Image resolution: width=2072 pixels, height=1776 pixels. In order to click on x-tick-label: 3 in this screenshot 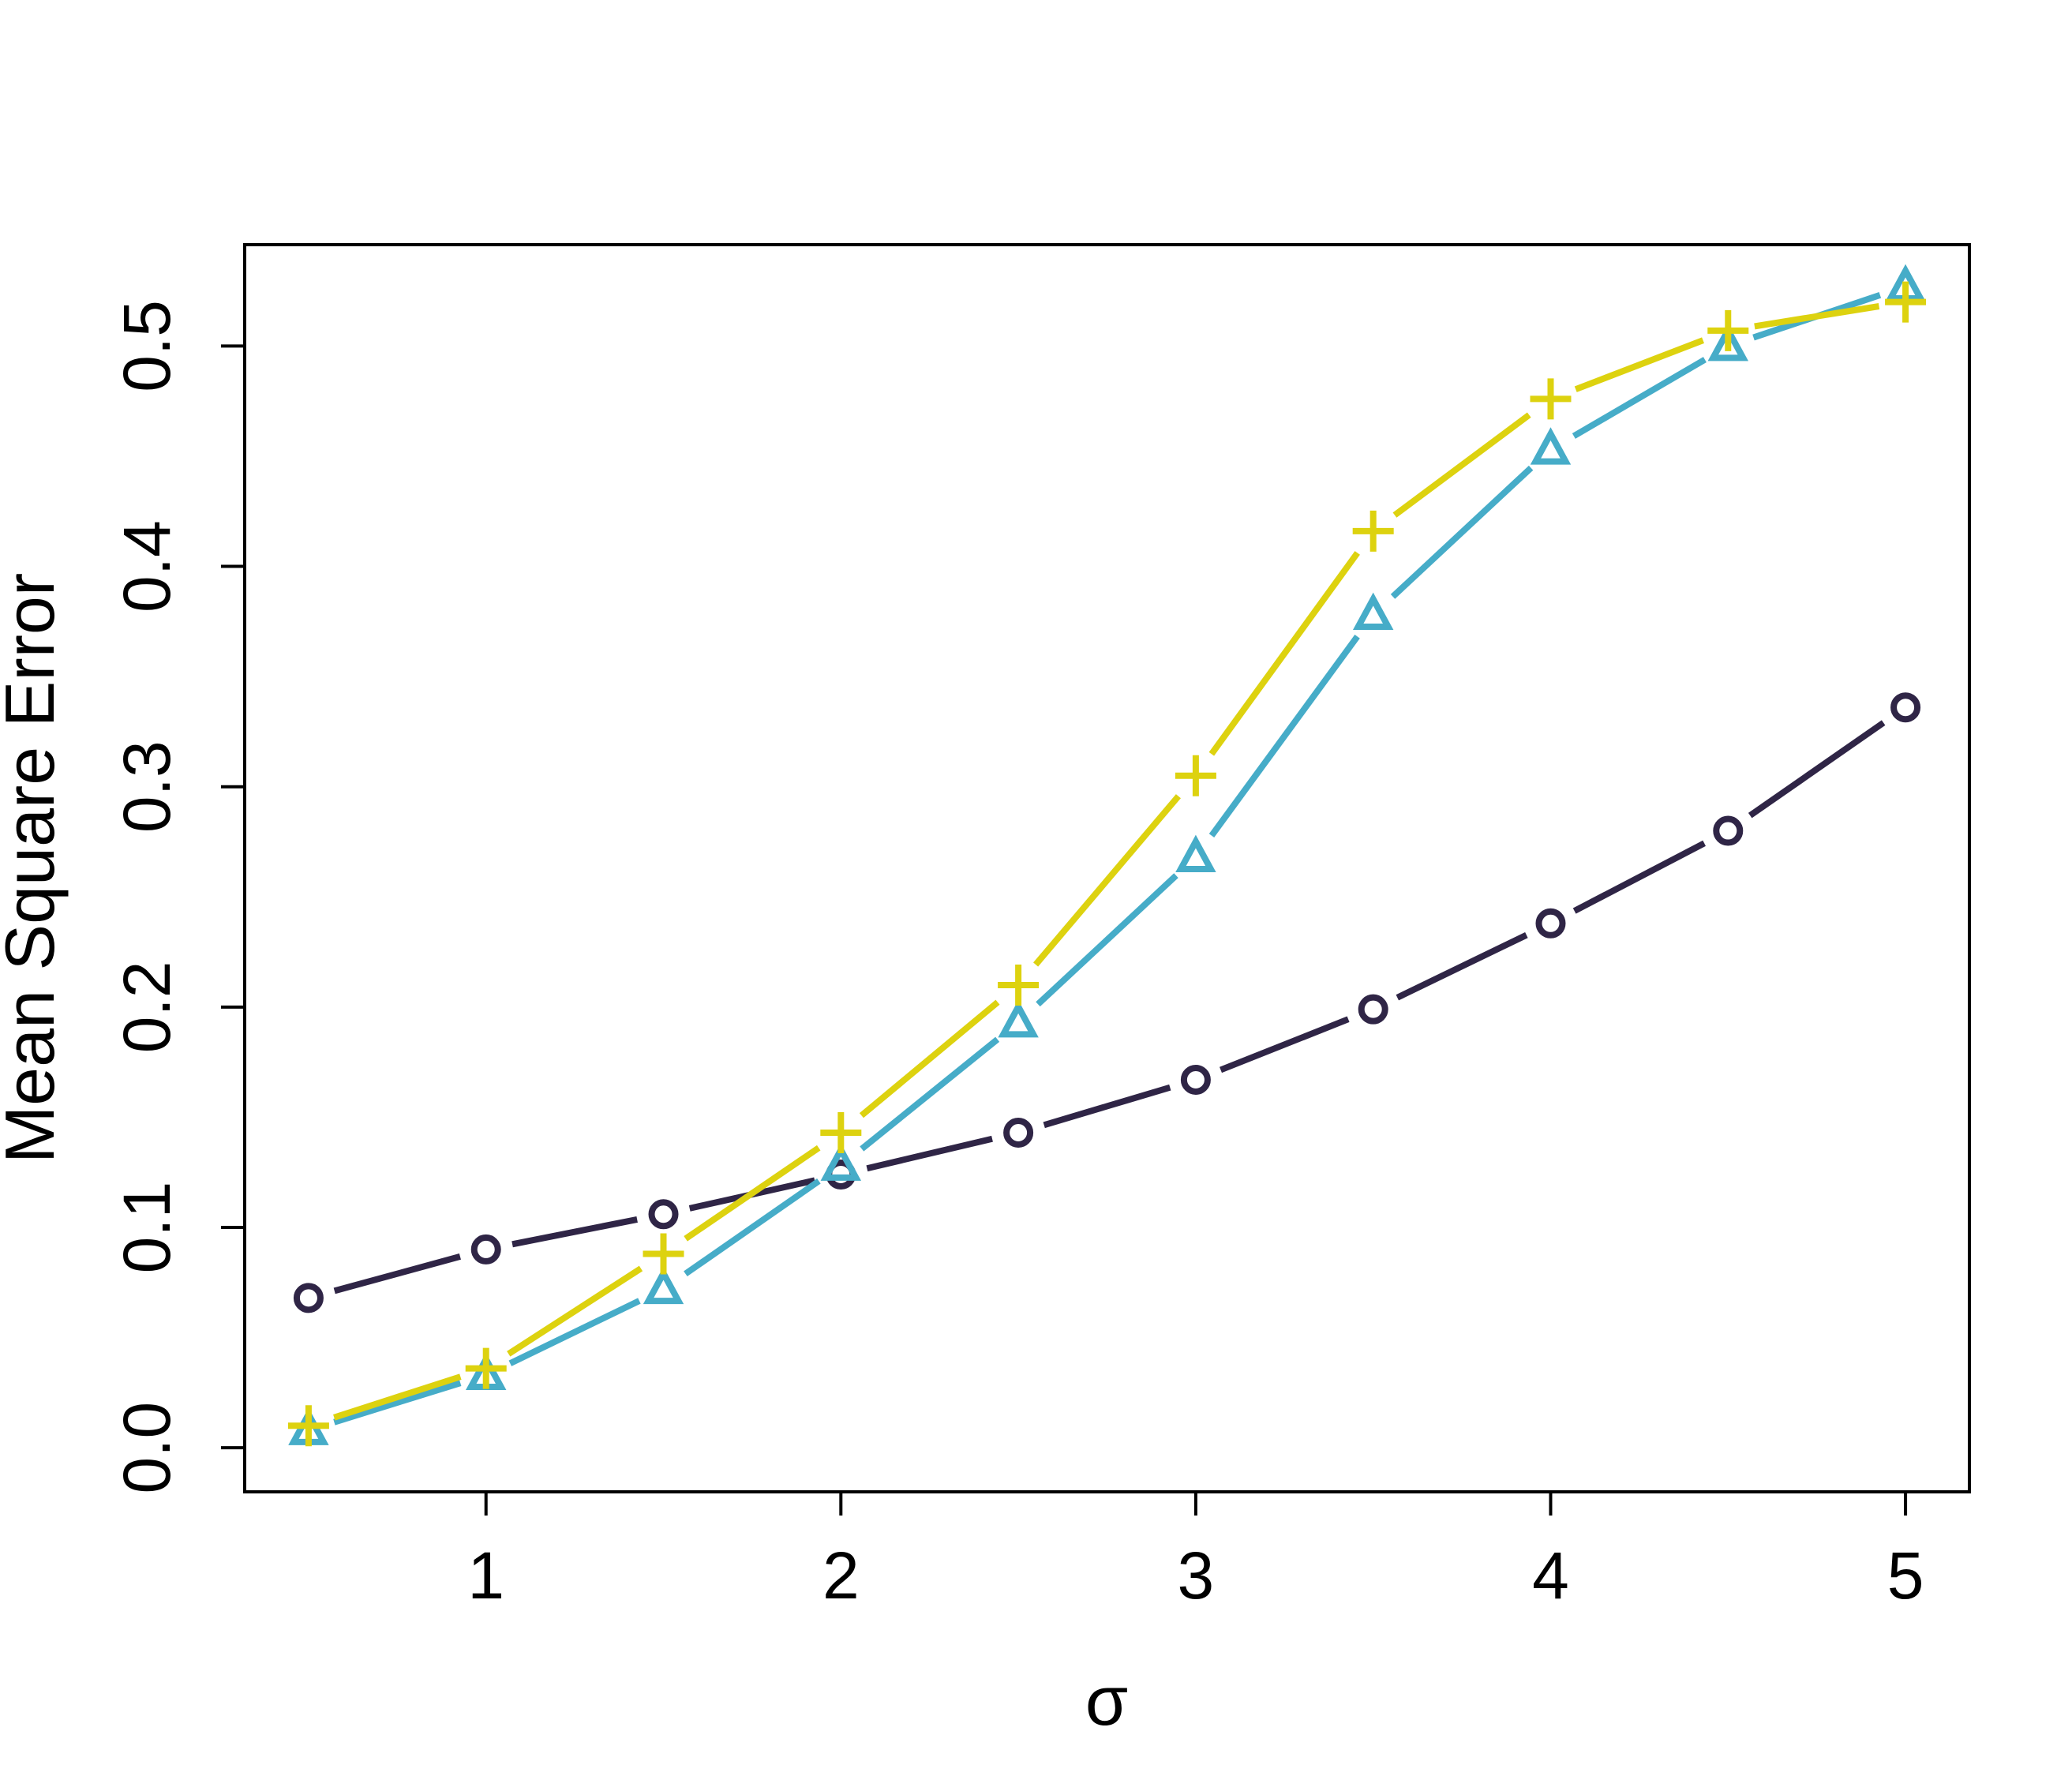, I will do `click(1196, 1575)`.